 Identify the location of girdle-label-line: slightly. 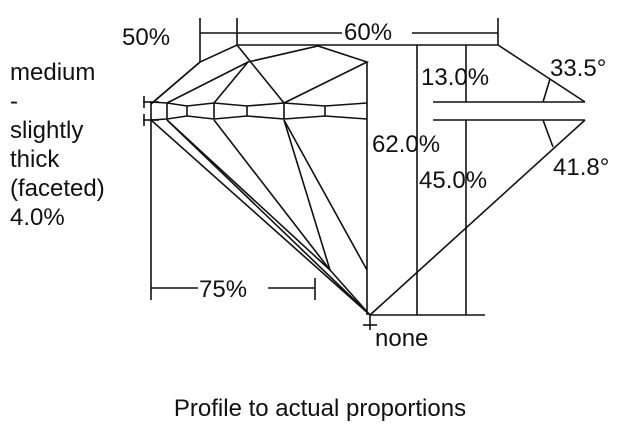
(46, 130).